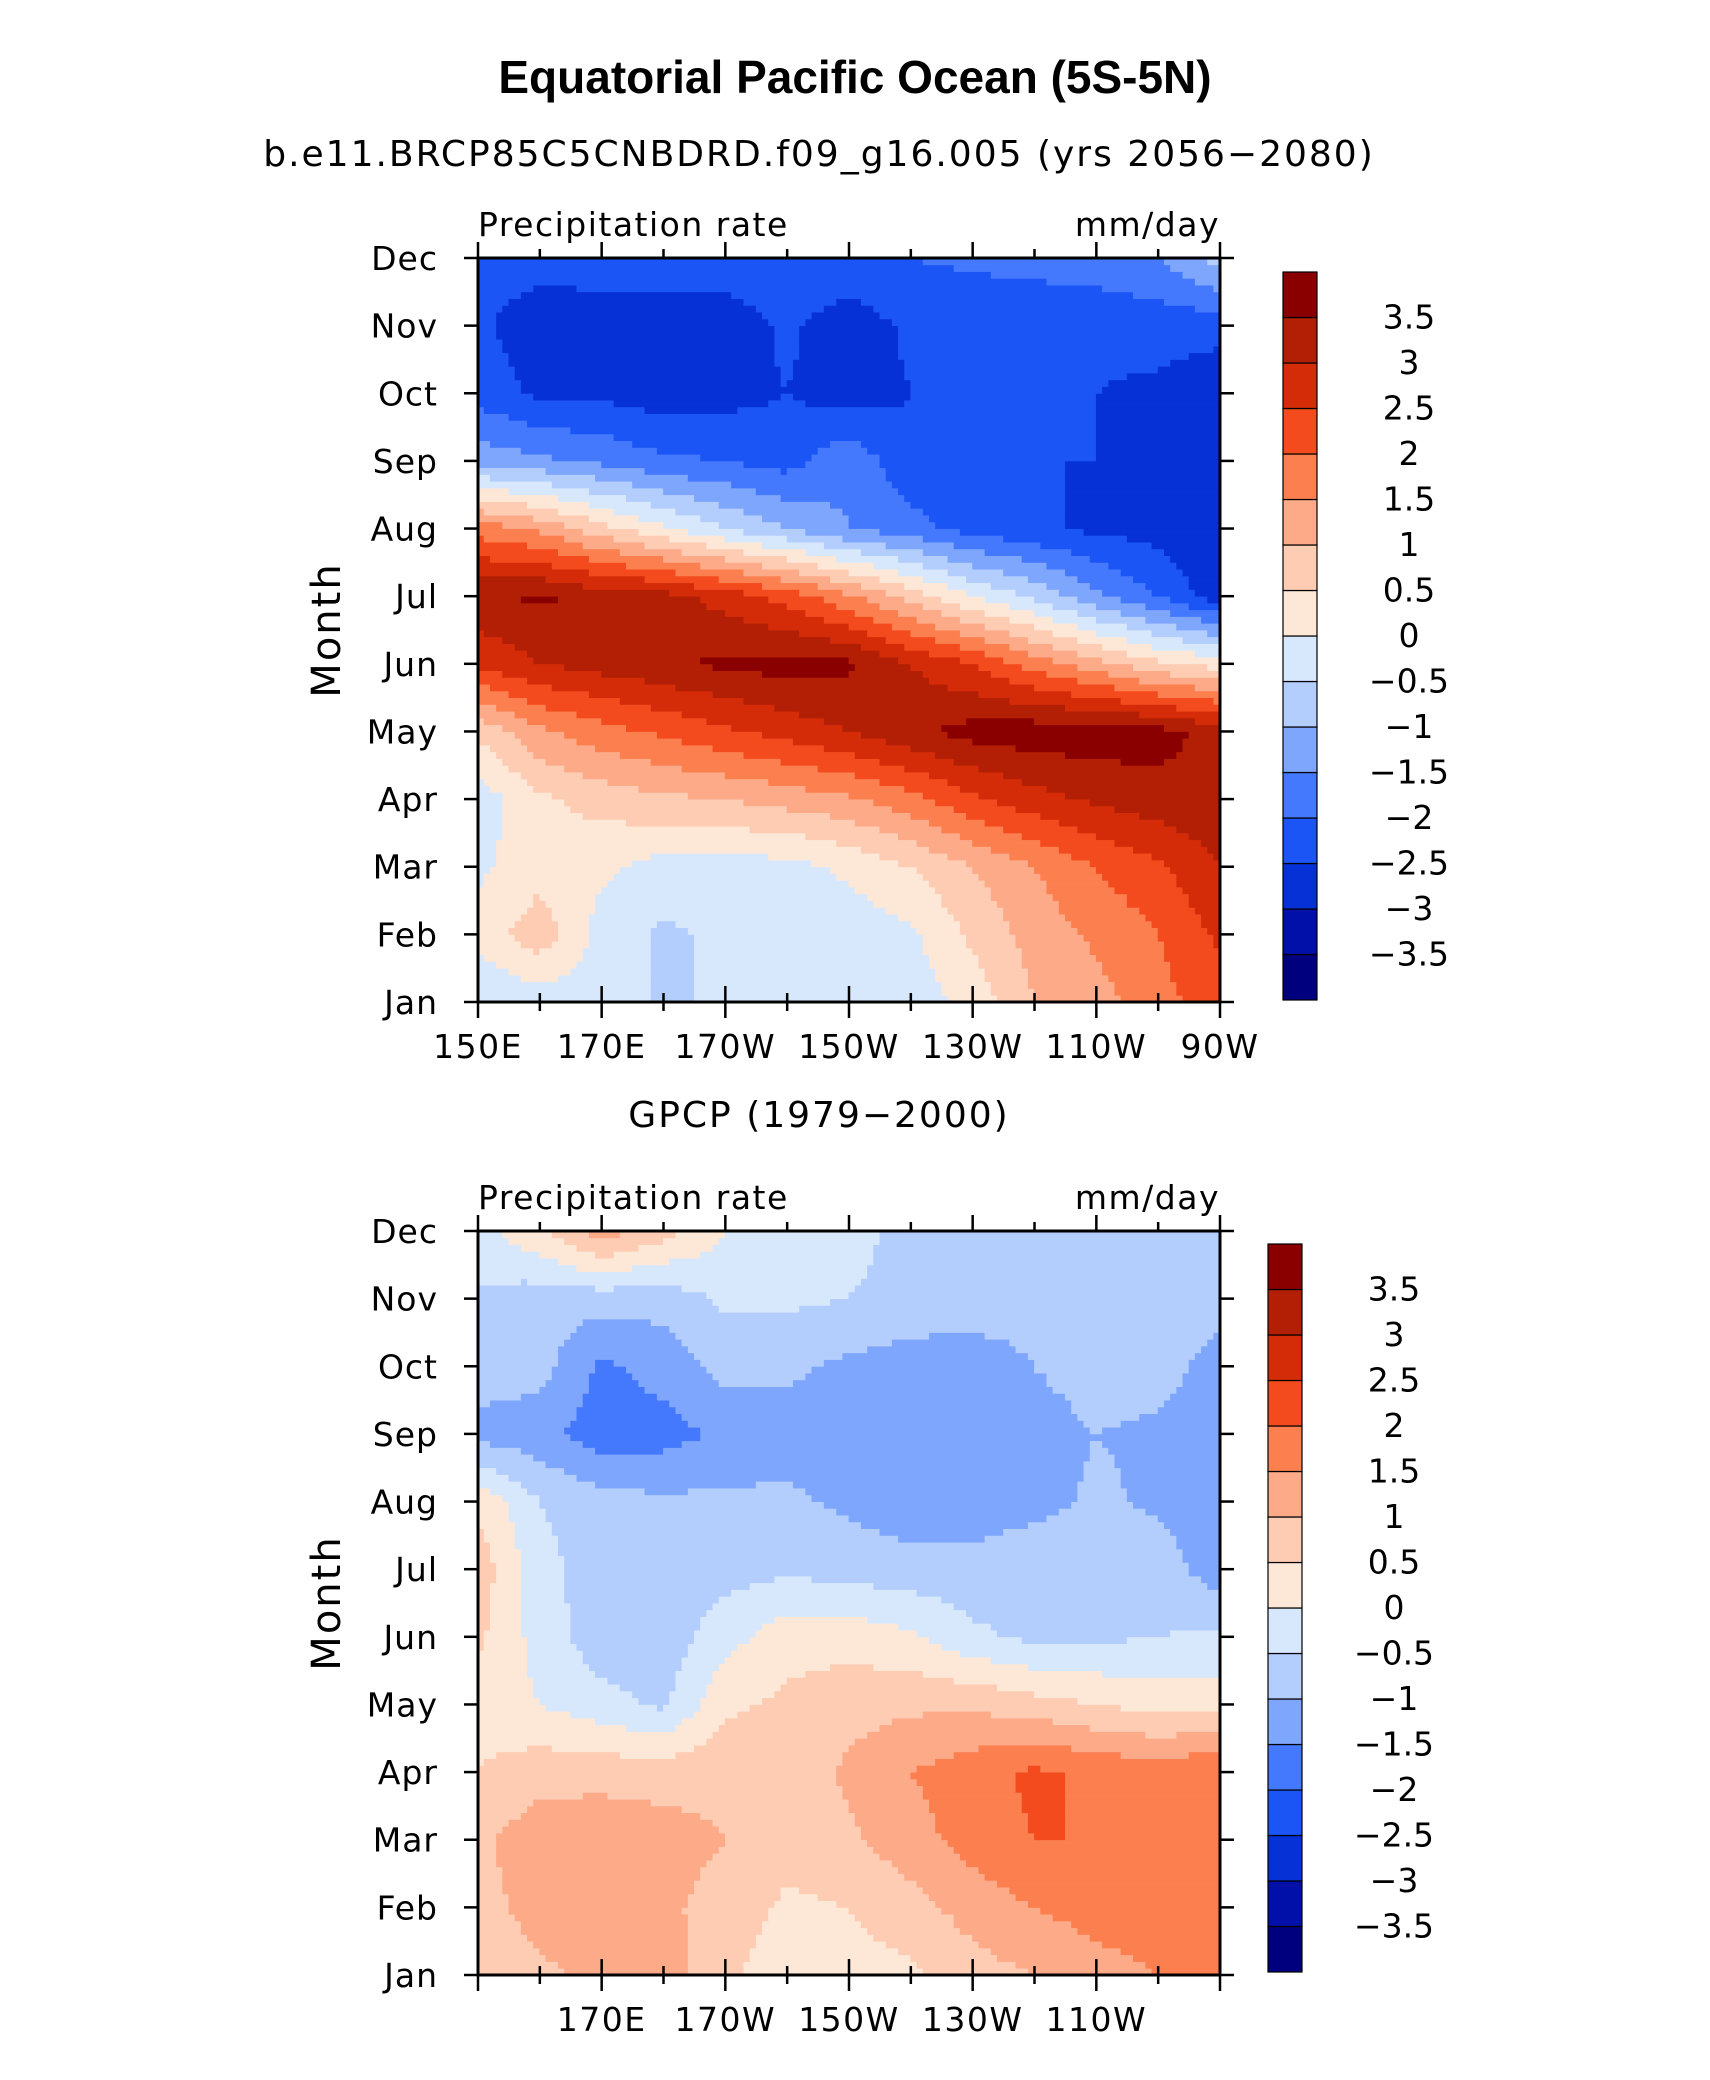  What do you see at coordinates (849, 2019) in the screenshot?
I see `x-tick-label: 150W` at bounding box center [849, 2019].